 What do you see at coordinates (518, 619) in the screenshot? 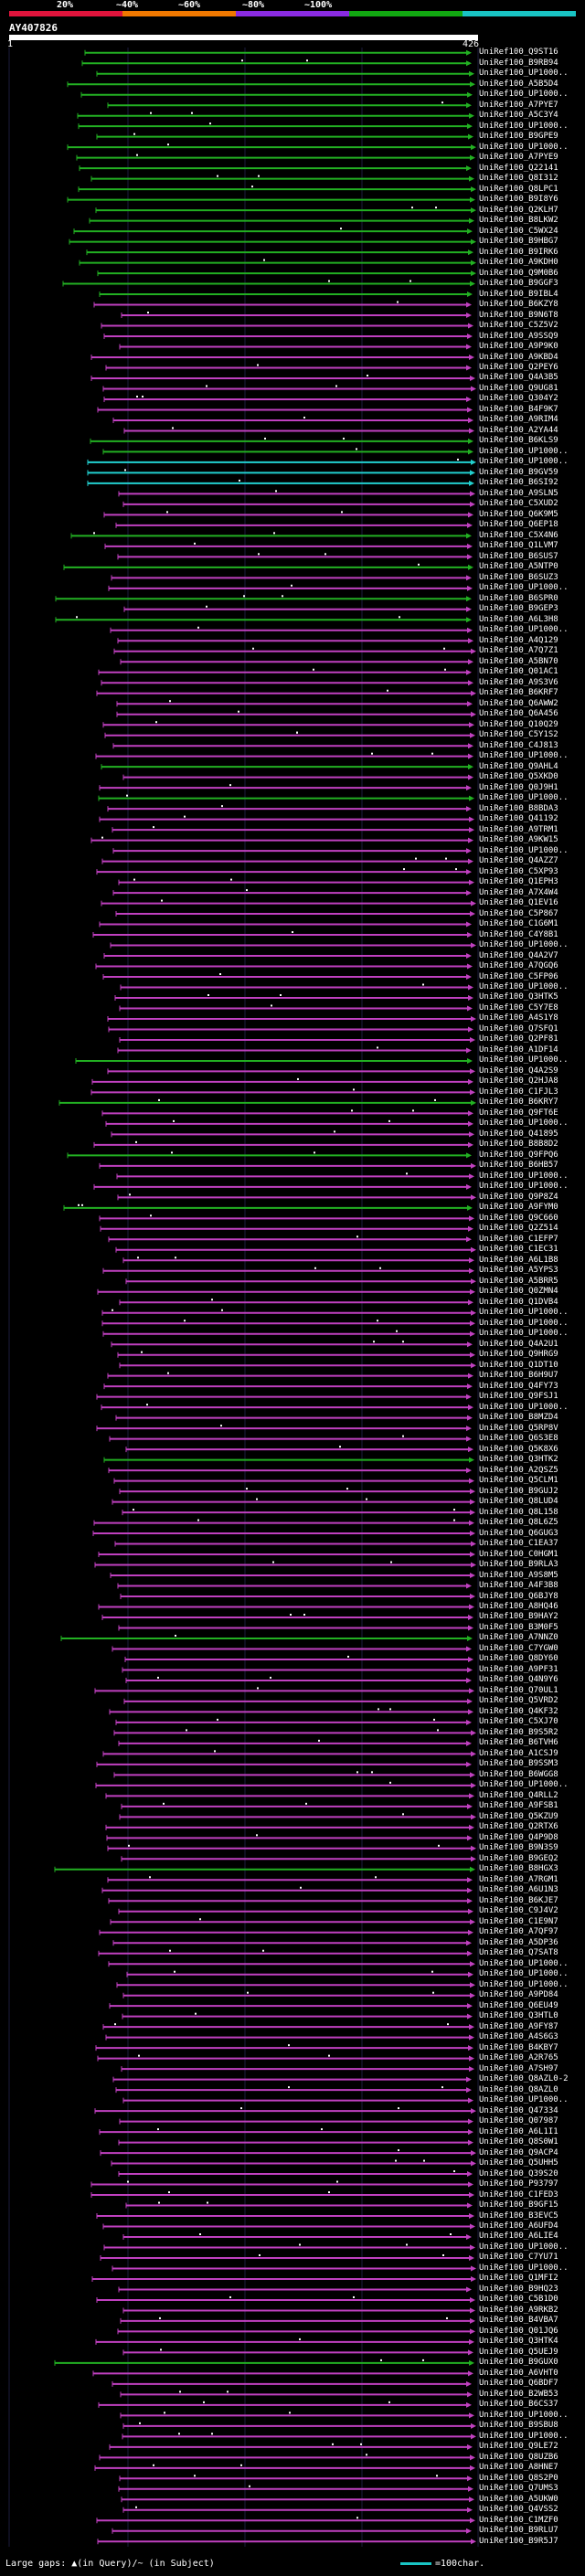
I see `hit-label: UniRef100_A6L3H8` at bounding box center [518, 619].